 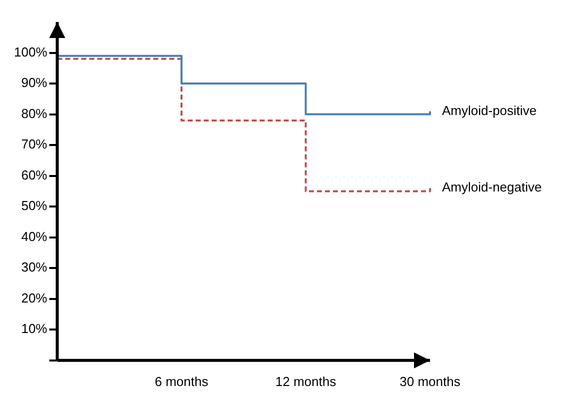 What do you see at coordinates (181, 381) in the screenshot?
I see `x-tick-label: 6 months` at bounding box center [181, 381].